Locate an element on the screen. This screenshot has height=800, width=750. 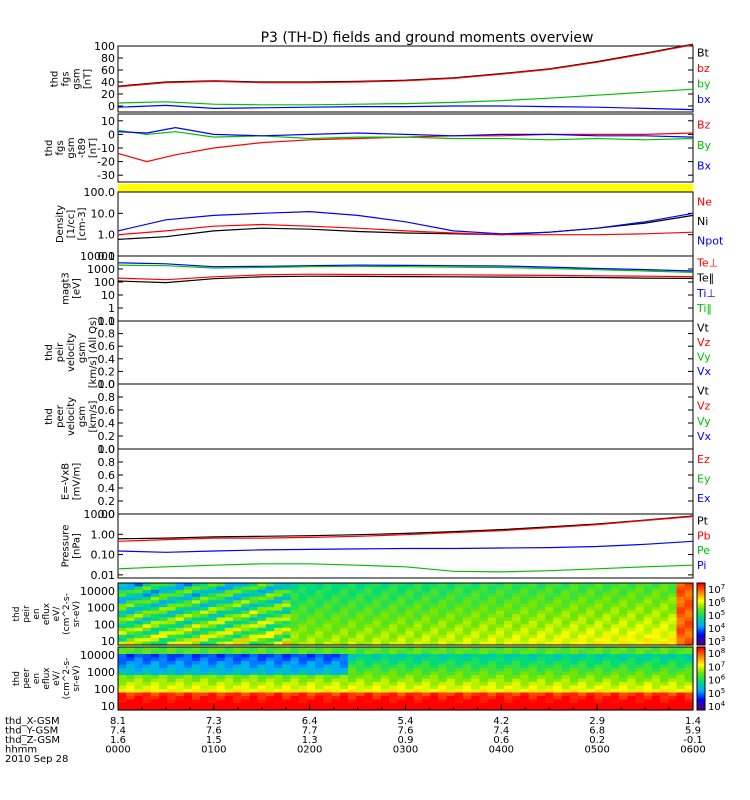
y-label-line: velocity is located at coordinates (71, 352).